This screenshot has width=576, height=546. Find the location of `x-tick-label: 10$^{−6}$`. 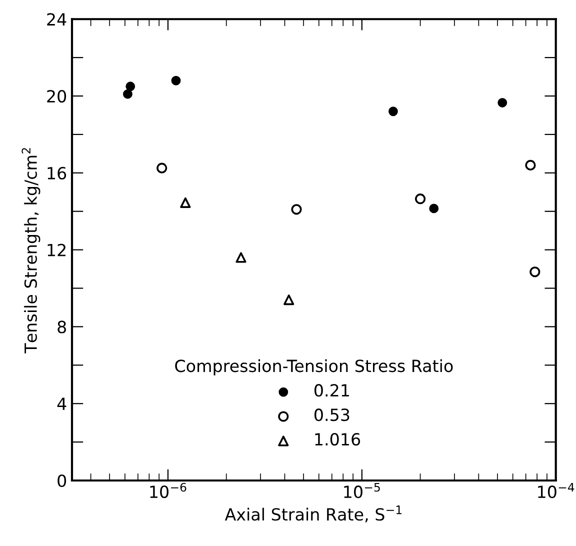

x-tick-label: 10$^{−6}$ is located at coordinates (168, 490).